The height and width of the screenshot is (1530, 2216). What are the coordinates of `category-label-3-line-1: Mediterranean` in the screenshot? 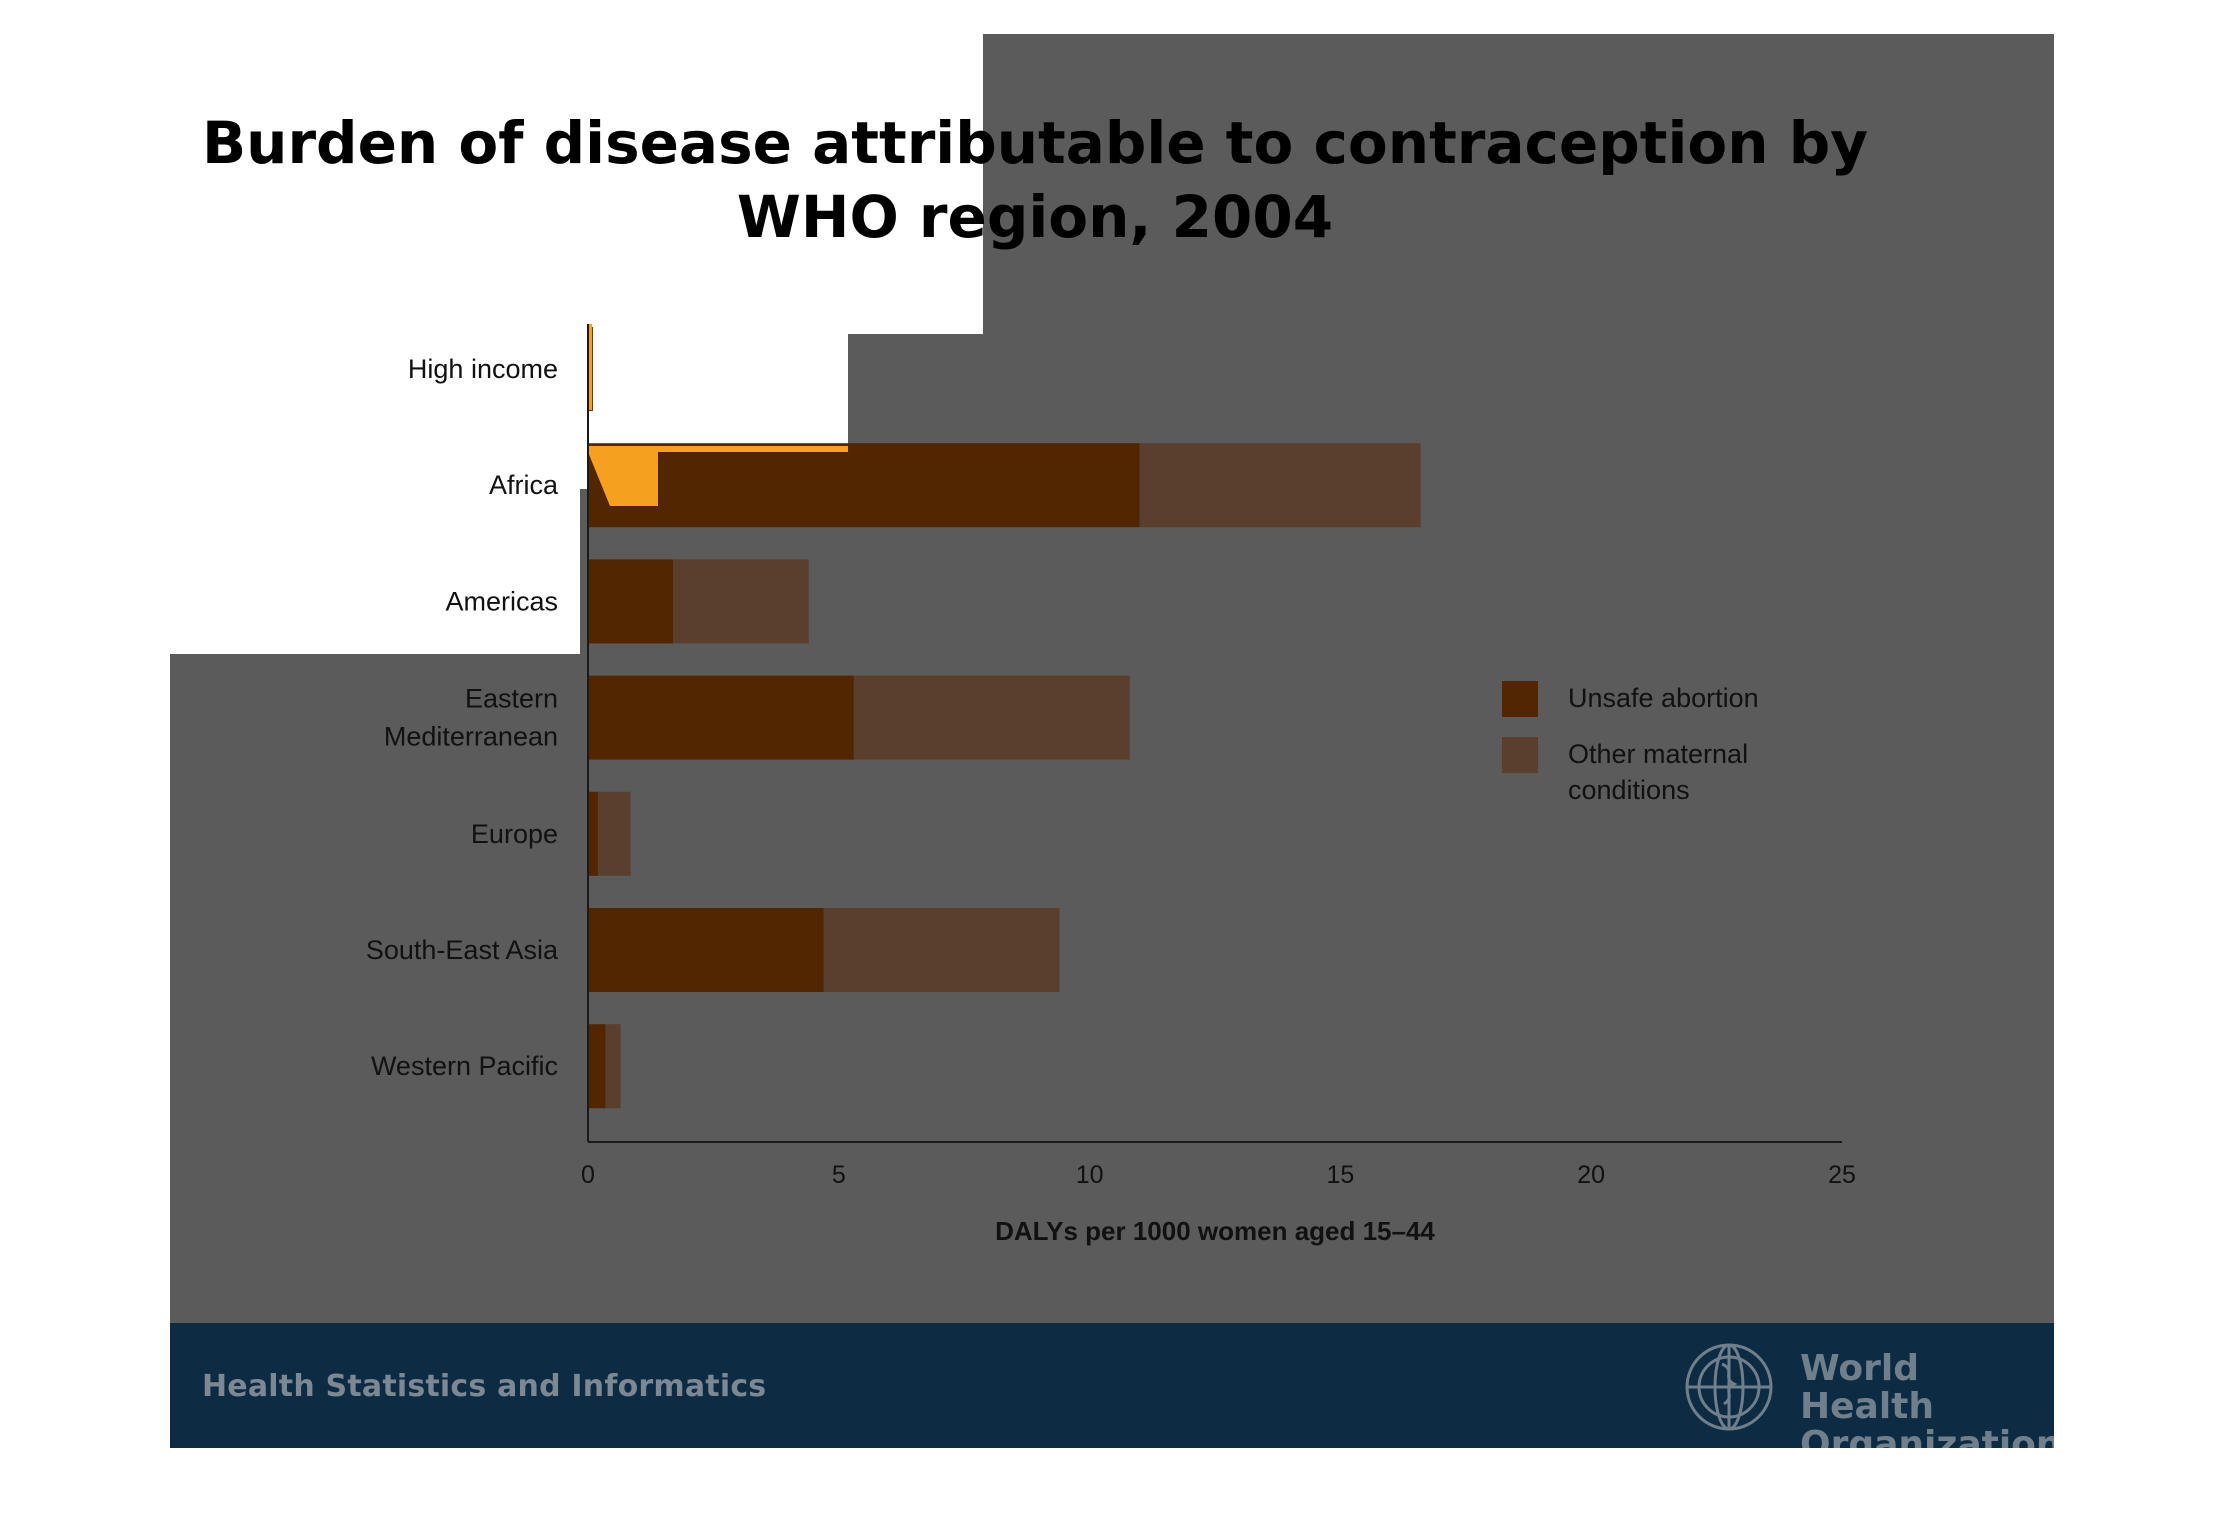 It's located at (471, 737).